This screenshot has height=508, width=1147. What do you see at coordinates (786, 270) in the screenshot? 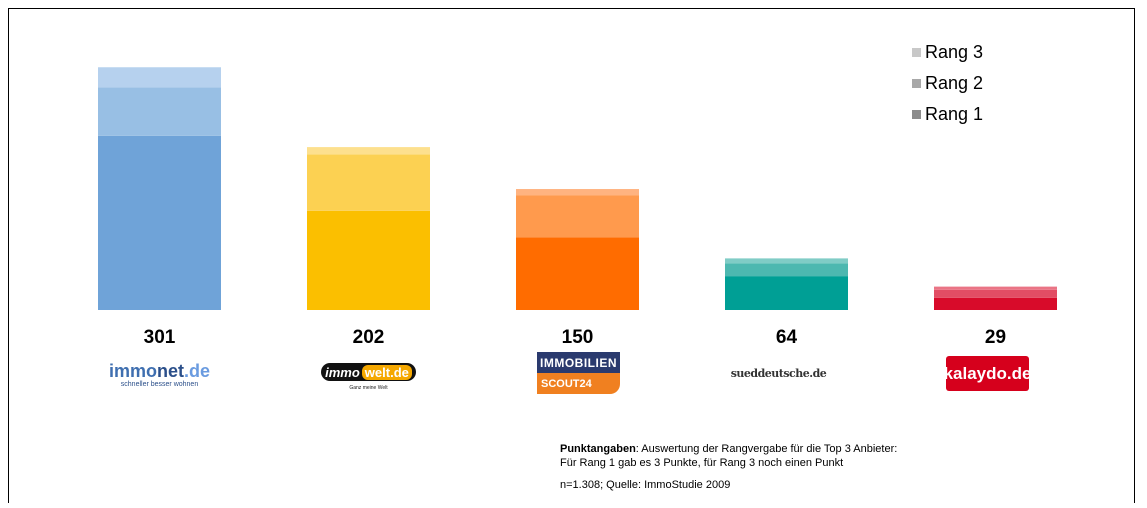
I see `bar-4-rang2` at bounding box center [786, 270].